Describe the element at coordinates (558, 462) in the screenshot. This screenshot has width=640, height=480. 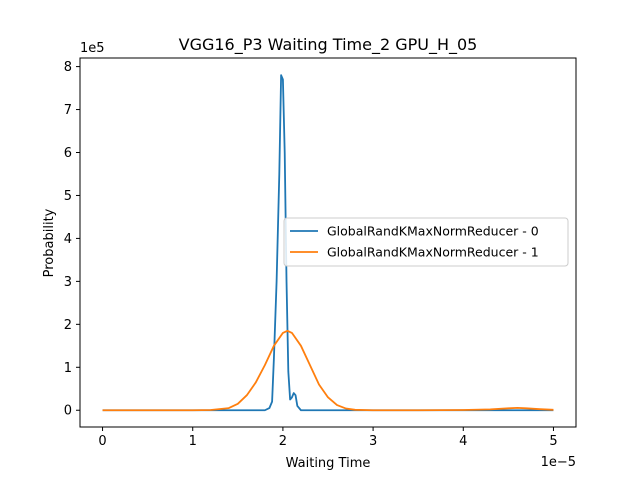
I see `x-axis-multiplier: 1e−5` at that location.